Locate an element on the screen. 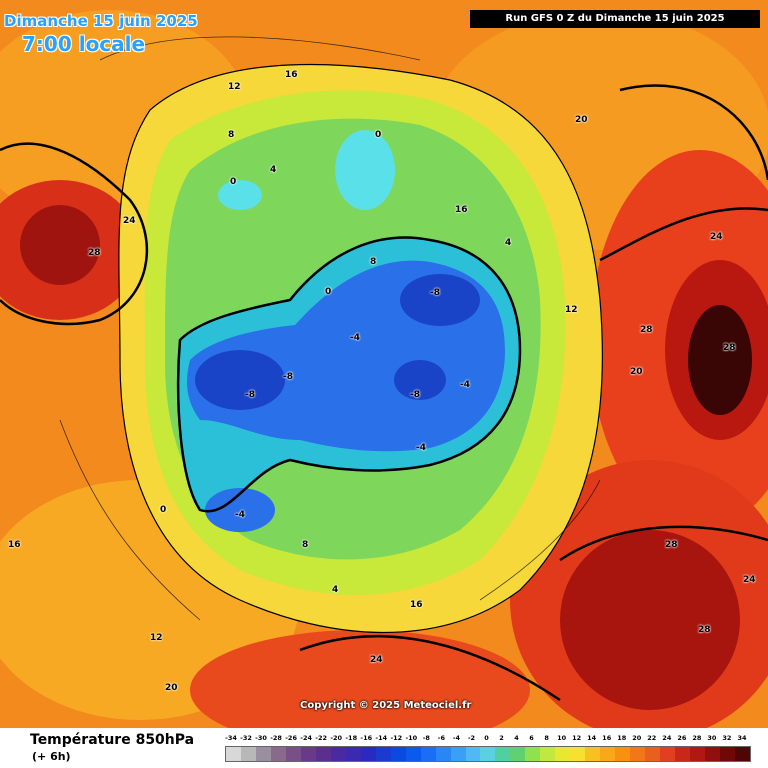 The width and height of the screenshot is (768, 768). date-title: Dimanche 15 juin 2025 is located at coordinates (101, 21).